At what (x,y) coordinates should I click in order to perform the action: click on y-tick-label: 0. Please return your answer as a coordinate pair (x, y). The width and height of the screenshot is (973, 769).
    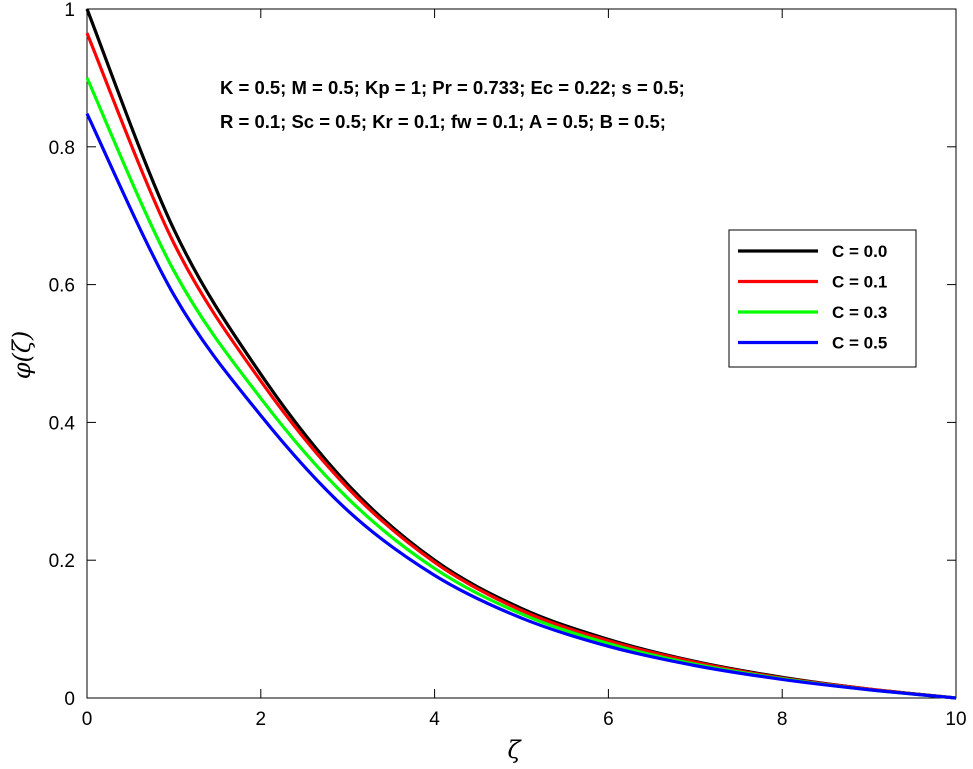
    Looking at the image, I should click on (69, 699).